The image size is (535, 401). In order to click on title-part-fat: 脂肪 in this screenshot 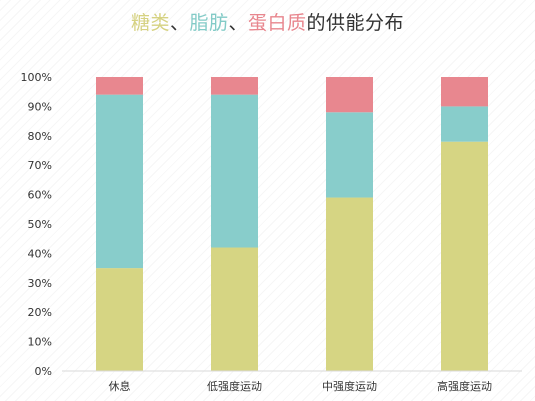, I will do `click(209, 23)`.